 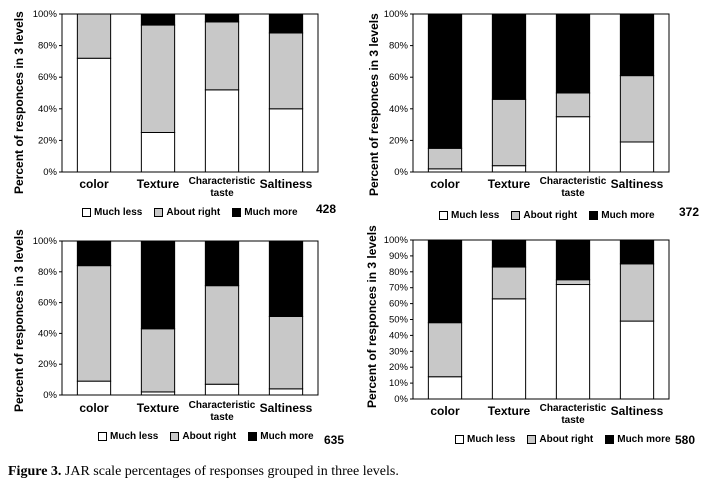 What do you see at coordinates (399, 256) in the screenshot?
I see `y-tick-label: 90%` at bounding box center [399, 256].